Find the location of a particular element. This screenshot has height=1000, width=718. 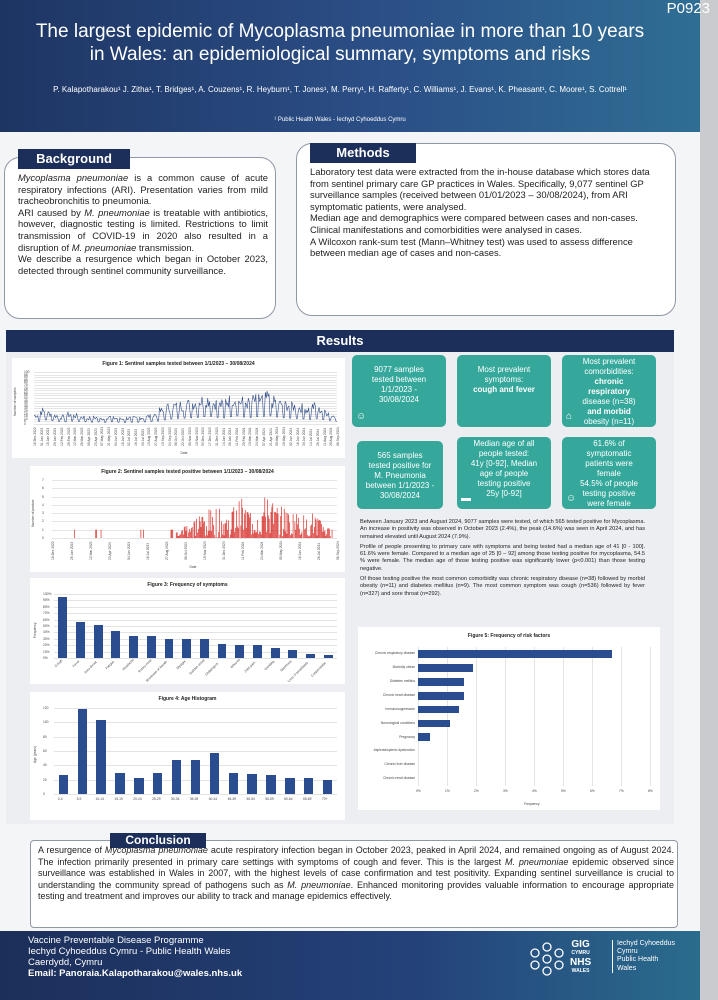

x-tick-label: 30 Jul 2023 is located at coordinates (142, 437).